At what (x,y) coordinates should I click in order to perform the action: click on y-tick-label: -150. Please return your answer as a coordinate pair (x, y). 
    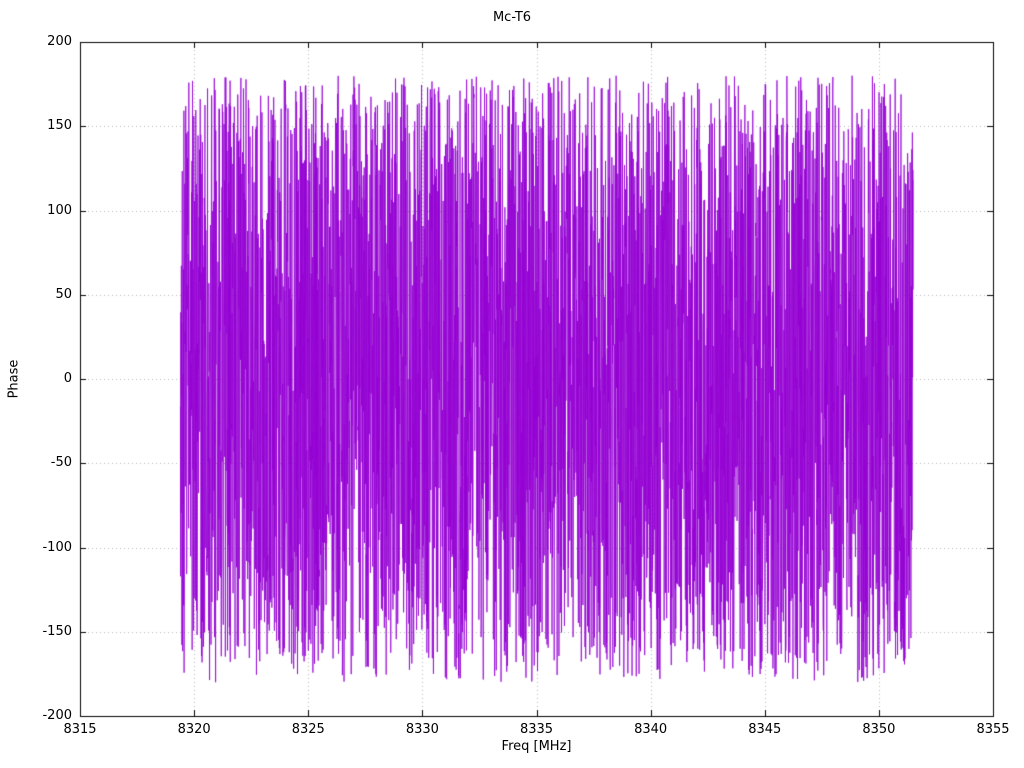
    Looking at the image, I should click on (57, 631).